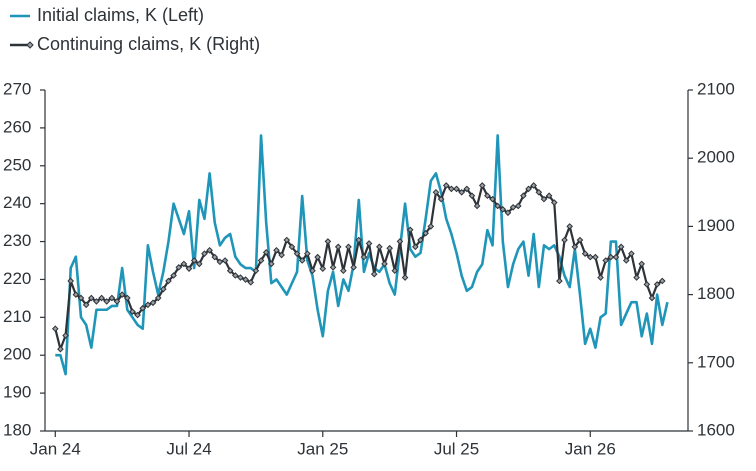 This screenshot has height=471, width=756. I want to click on legend-marker, so click(30, 45).